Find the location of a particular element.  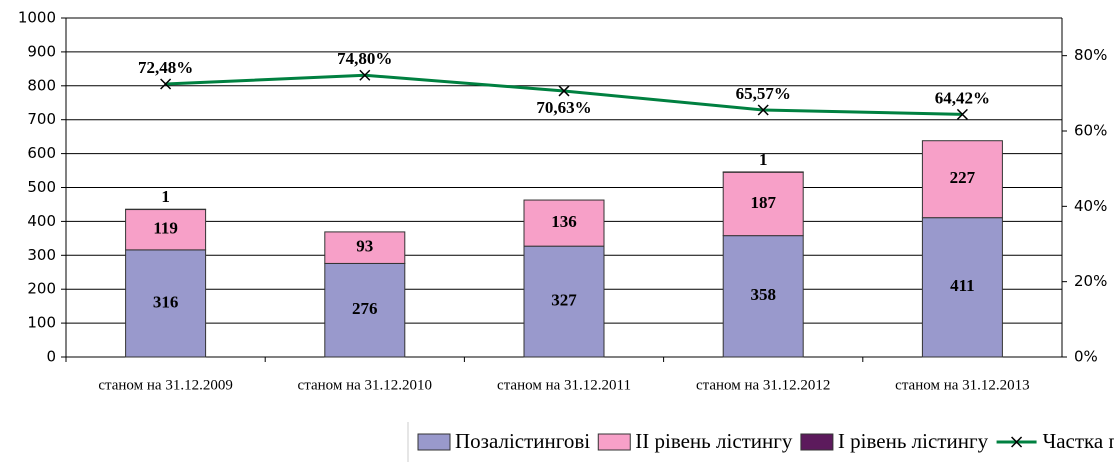

legend-label: Частка позалістингових ЦП is located at coordinates (1078, 441).